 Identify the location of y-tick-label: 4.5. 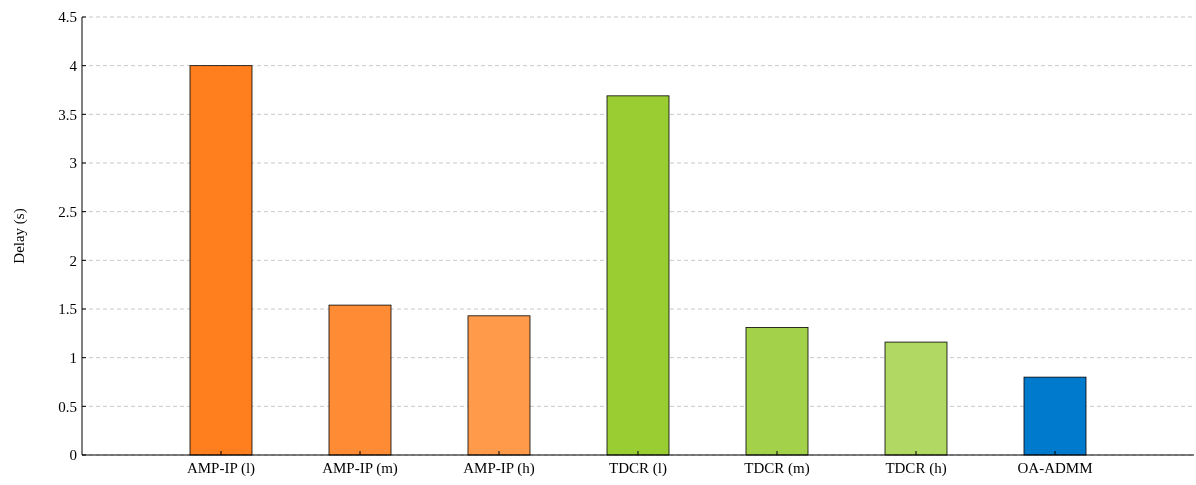
(67, 17).